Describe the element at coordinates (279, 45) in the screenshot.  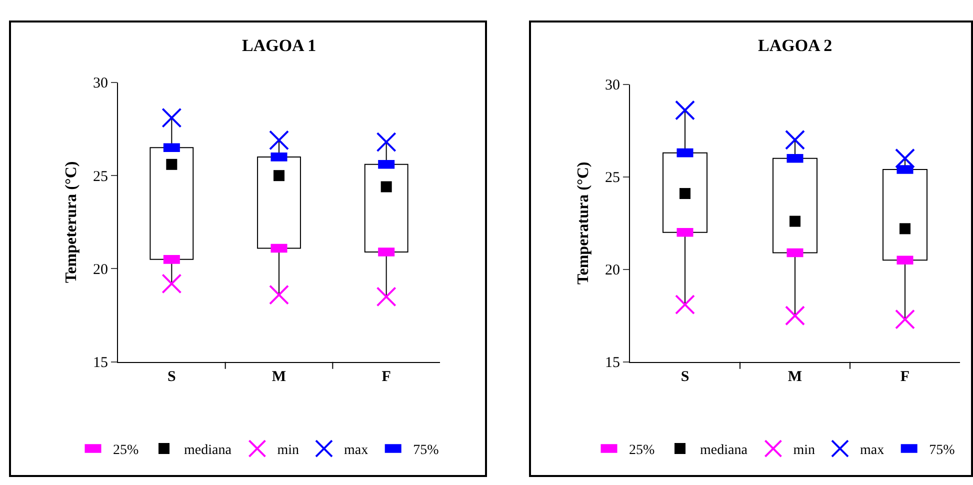
I see `chart-title: LAGOA 1` at that location.